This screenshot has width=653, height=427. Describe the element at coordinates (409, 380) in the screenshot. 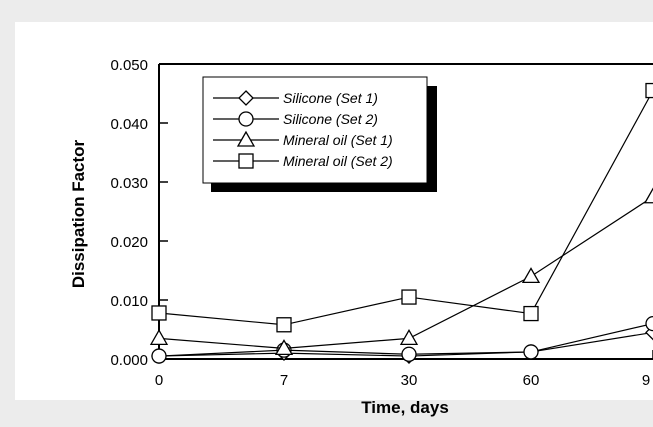

I see `x-tick-label: 30` at that location.